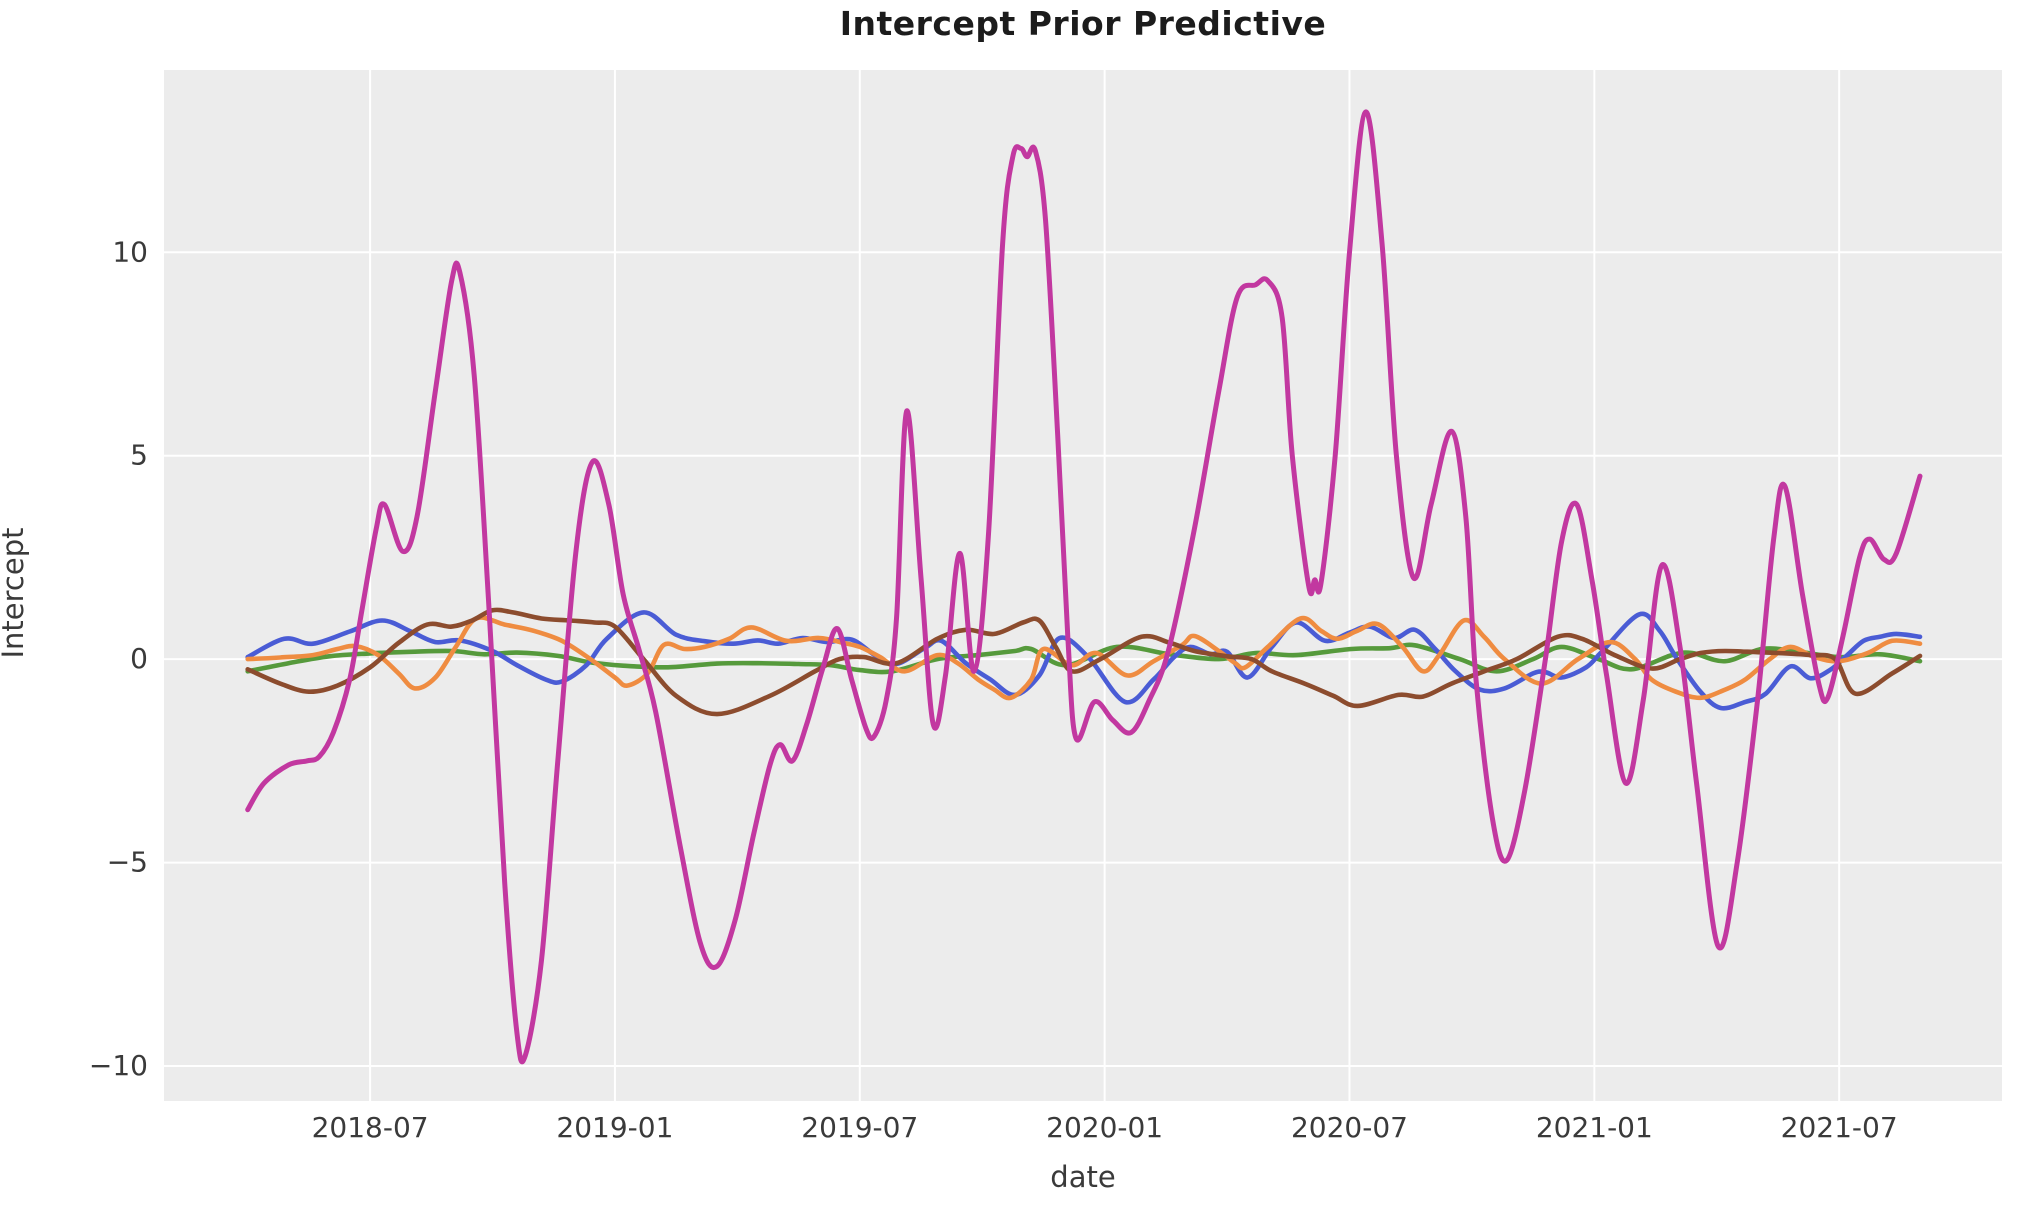 The height and width of the screenshot is (1223, 2023). I want to click on x-axis-label: date, so click(1083, 1177).